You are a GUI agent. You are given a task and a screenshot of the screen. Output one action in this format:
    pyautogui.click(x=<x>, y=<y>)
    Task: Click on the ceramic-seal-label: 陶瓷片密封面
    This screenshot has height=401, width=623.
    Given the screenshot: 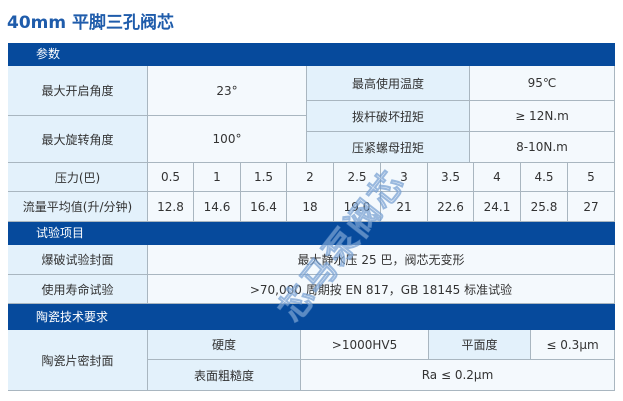 What is the action you would take?
    pyautogui.click(x=78, y=360)
    